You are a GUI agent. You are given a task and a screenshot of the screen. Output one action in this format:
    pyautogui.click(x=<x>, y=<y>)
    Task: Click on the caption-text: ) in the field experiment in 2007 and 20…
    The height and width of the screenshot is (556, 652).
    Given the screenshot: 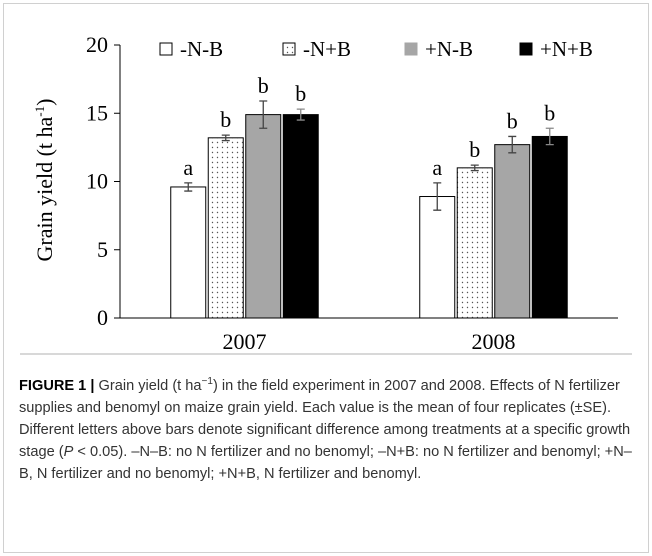 What is the action you would take?
    pyautogui.click(x=325, y=419)
    